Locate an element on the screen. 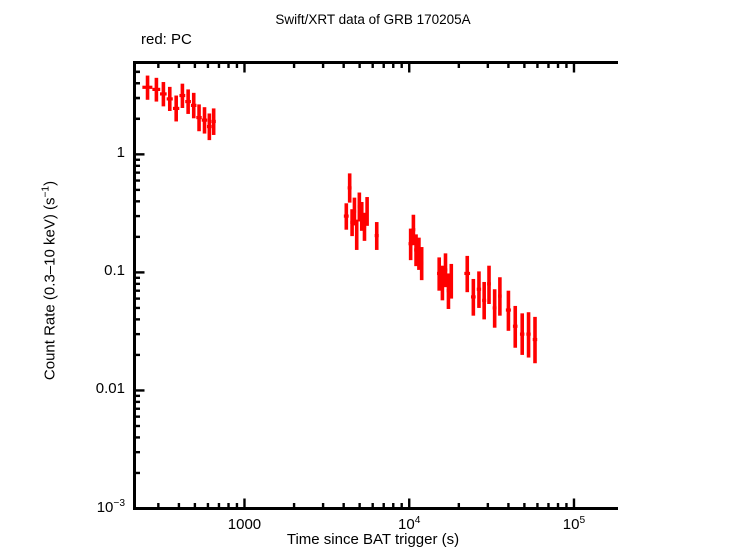  legend-pc: red: PC is located at coordinates (166, 39).